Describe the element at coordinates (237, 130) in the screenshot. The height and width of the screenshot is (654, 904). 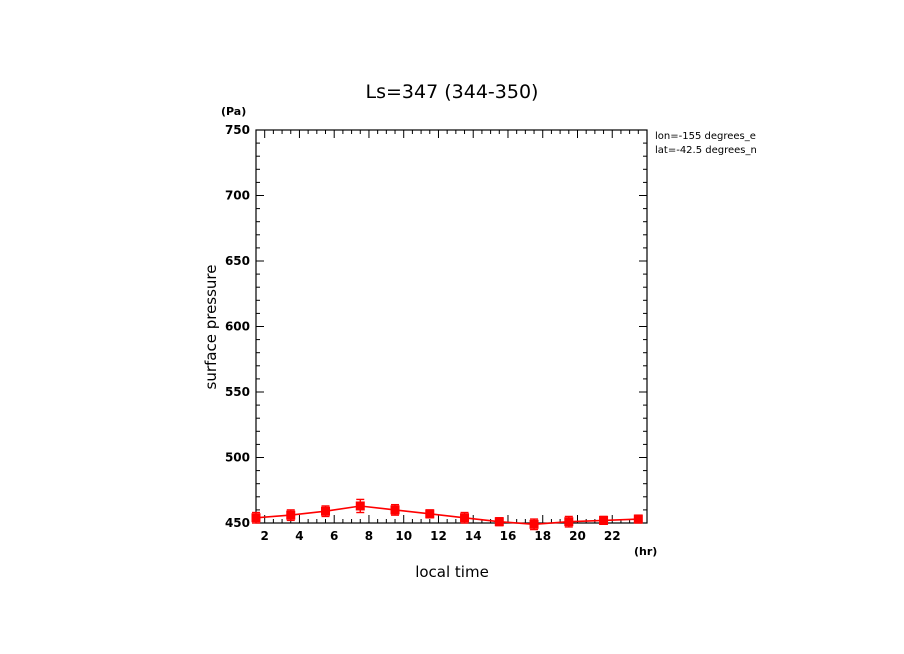
I see `y-tick-label: 750` at that location.